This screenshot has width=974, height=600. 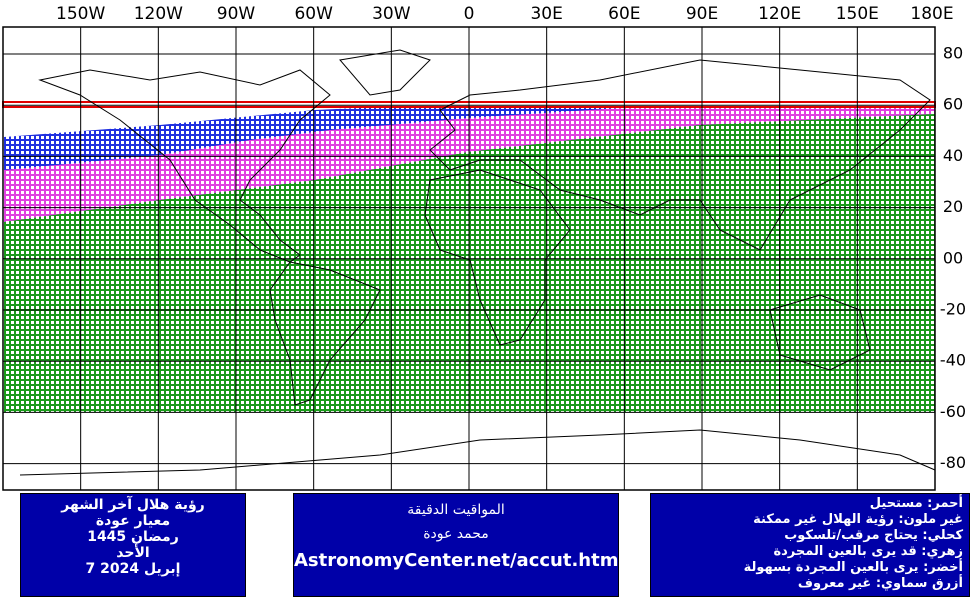 What do you see at coordinates (873, 535) in the screenshot?
I see `box-line: كحلي: يحتاج مرقب/تلسكوب` at bounding box center [873, 535].